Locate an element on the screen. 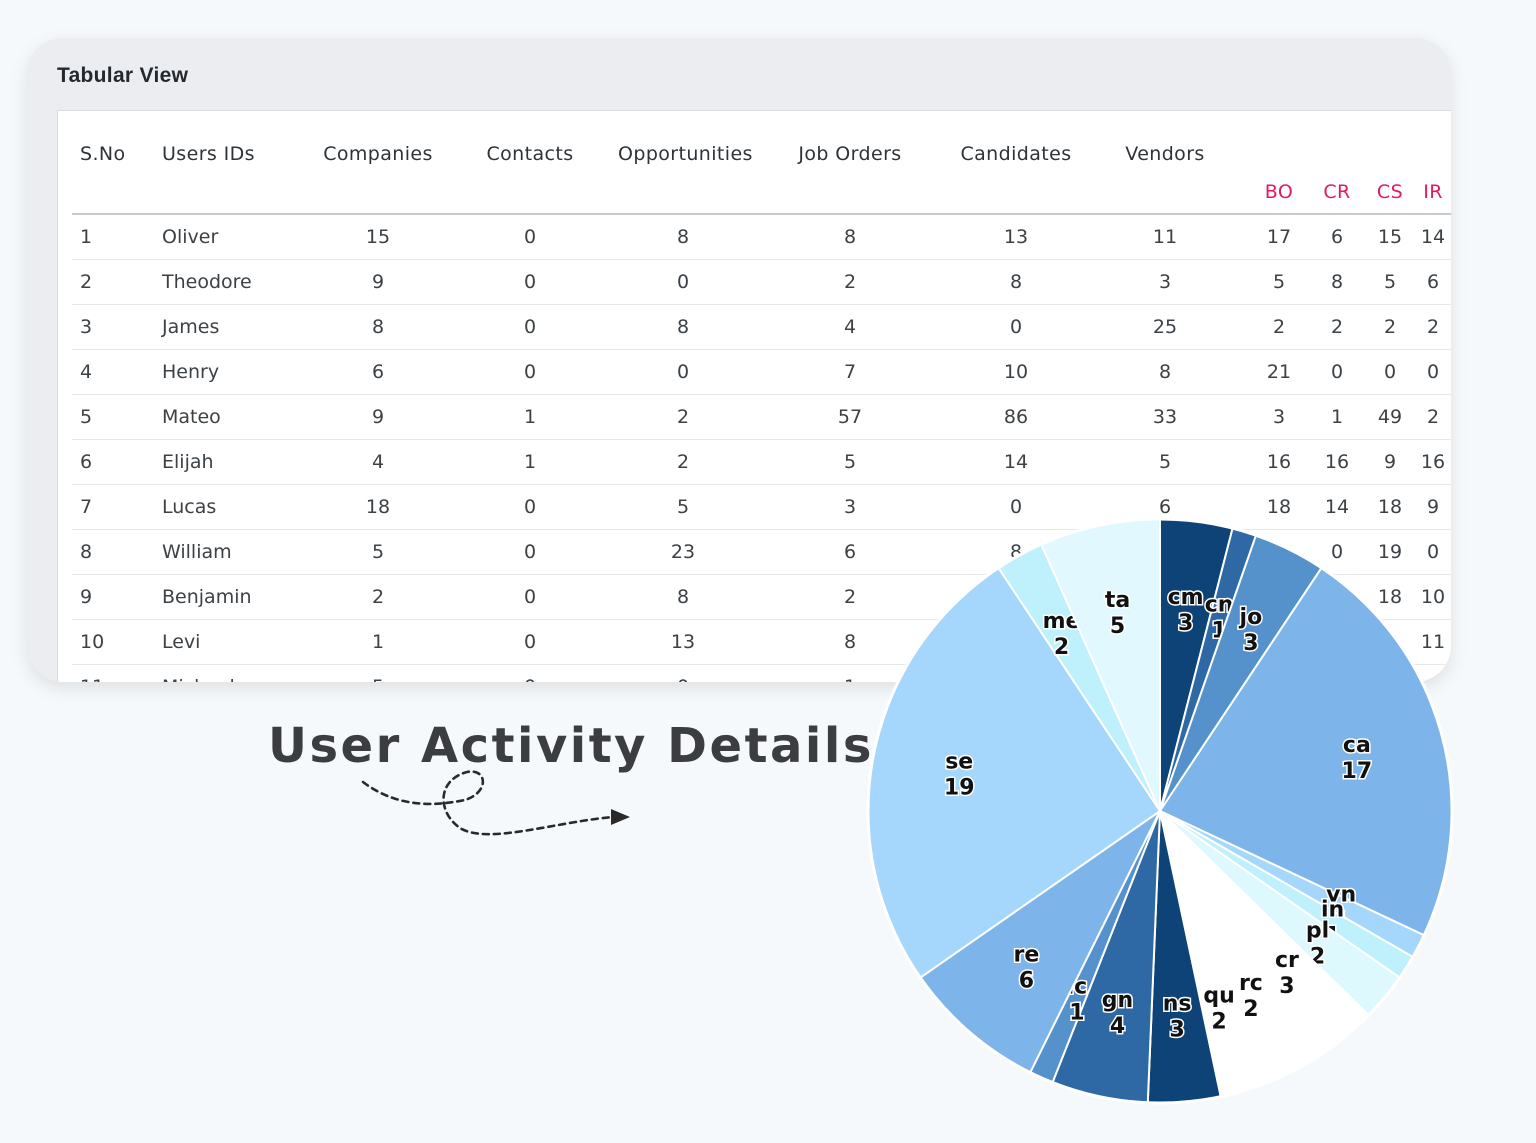 Image resolution: width=1536 pixels, height=1143 pixels. column-header-job-orders: Job Orders is located at coordinates (850, 173).